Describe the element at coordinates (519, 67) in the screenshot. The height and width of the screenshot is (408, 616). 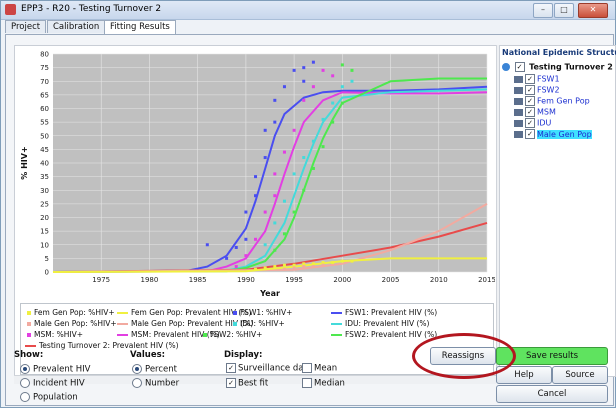
I see `tree-root-checkbox: ✓` at that location.